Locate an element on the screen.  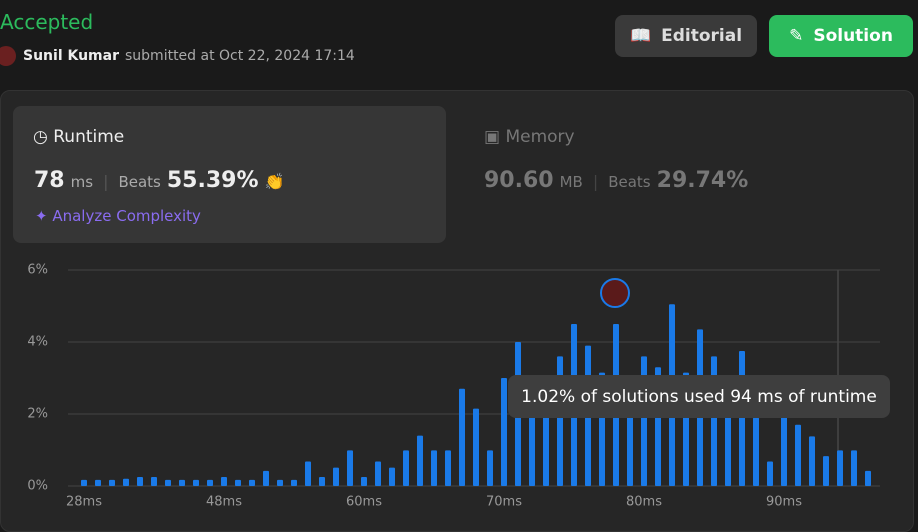
memory-value: 90.60 is located at coordinates (519, 180).